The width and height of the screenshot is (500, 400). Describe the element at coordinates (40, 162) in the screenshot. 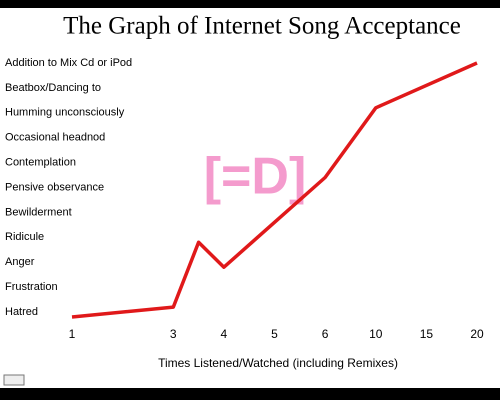

I see `y-tick-label: Contemplation` at that location.